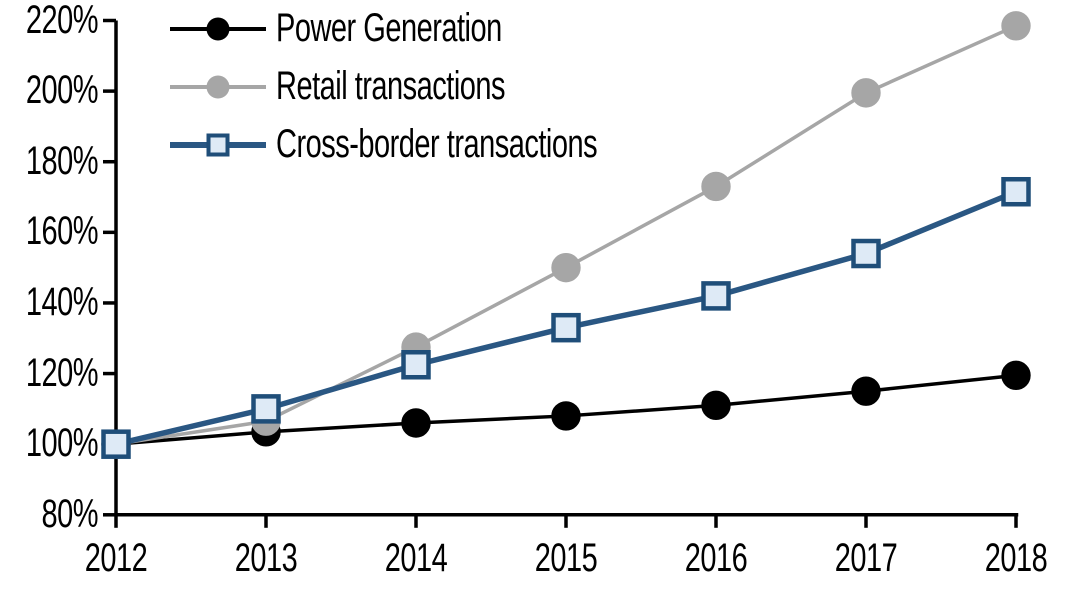 This screenshot has width=1076, height=590. What do you see at coordinates (416, 559) in the screenshot?
I see `x-tick-label: 2014` at bounding box center [416, 559].